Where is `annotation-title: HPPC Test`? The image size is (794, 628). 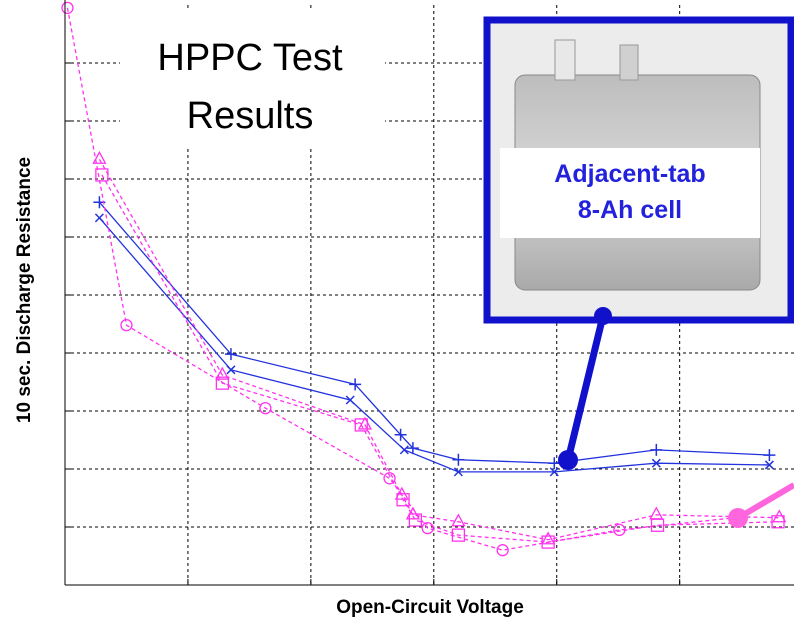
annotation-title: HPPC Test is located at coordinates (250, 58).